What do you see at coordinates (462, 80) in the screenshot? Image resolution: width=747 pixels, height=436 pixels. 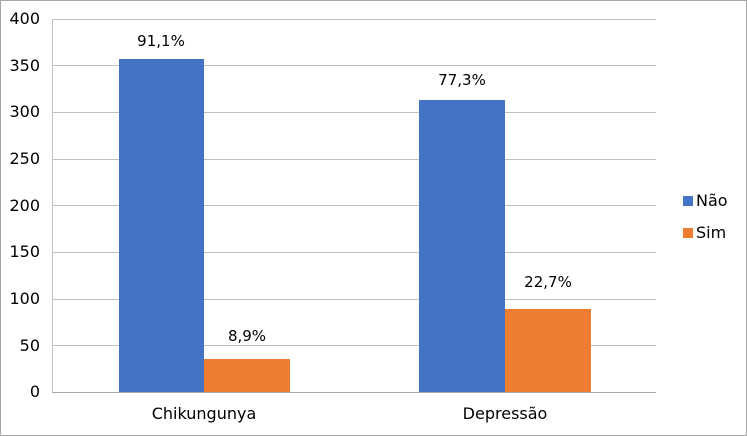 I see `data-label: 77,3%` at bounding box center [462, 80].